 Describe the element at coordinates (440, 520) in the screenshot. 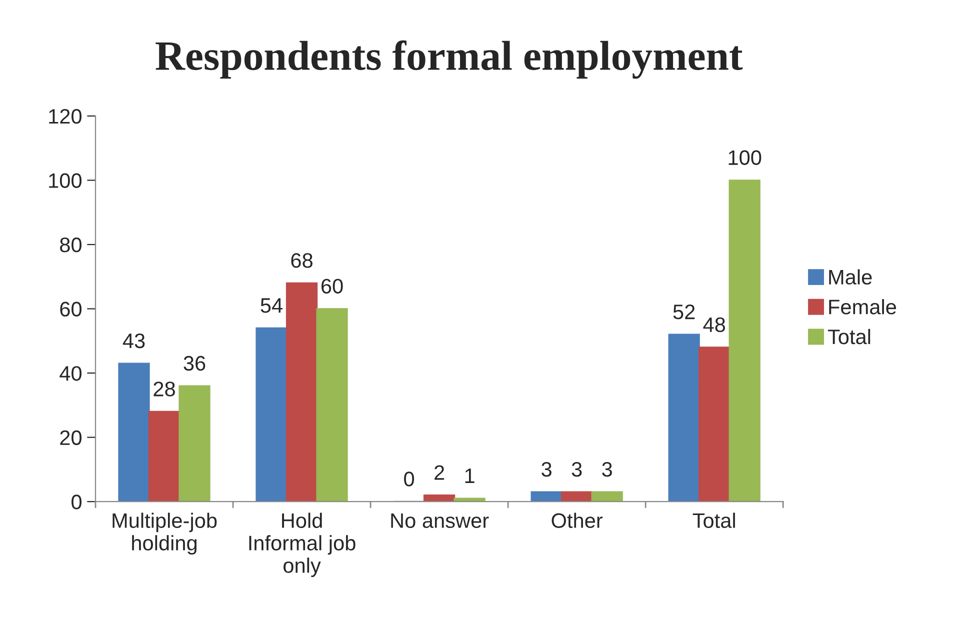

I see `x-tick-label: No answer` at that location.